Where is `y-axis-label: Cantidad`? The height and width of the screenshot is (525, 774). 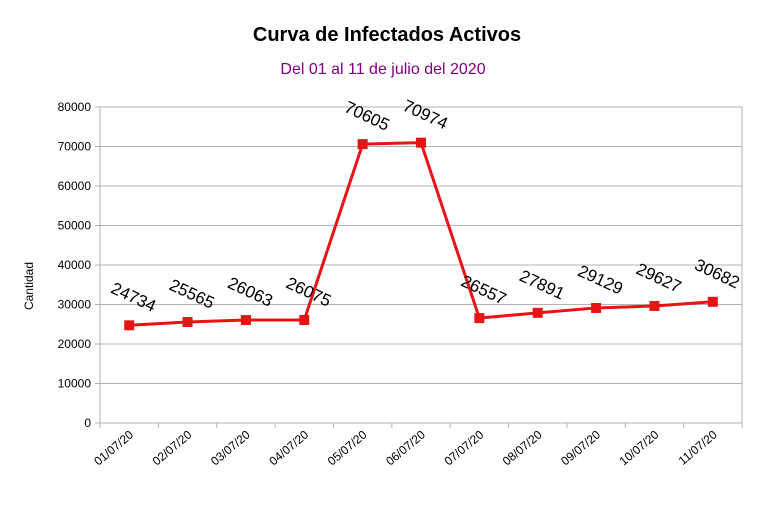
y-axis-label: Cantidad is located at coordinates (29, 286).